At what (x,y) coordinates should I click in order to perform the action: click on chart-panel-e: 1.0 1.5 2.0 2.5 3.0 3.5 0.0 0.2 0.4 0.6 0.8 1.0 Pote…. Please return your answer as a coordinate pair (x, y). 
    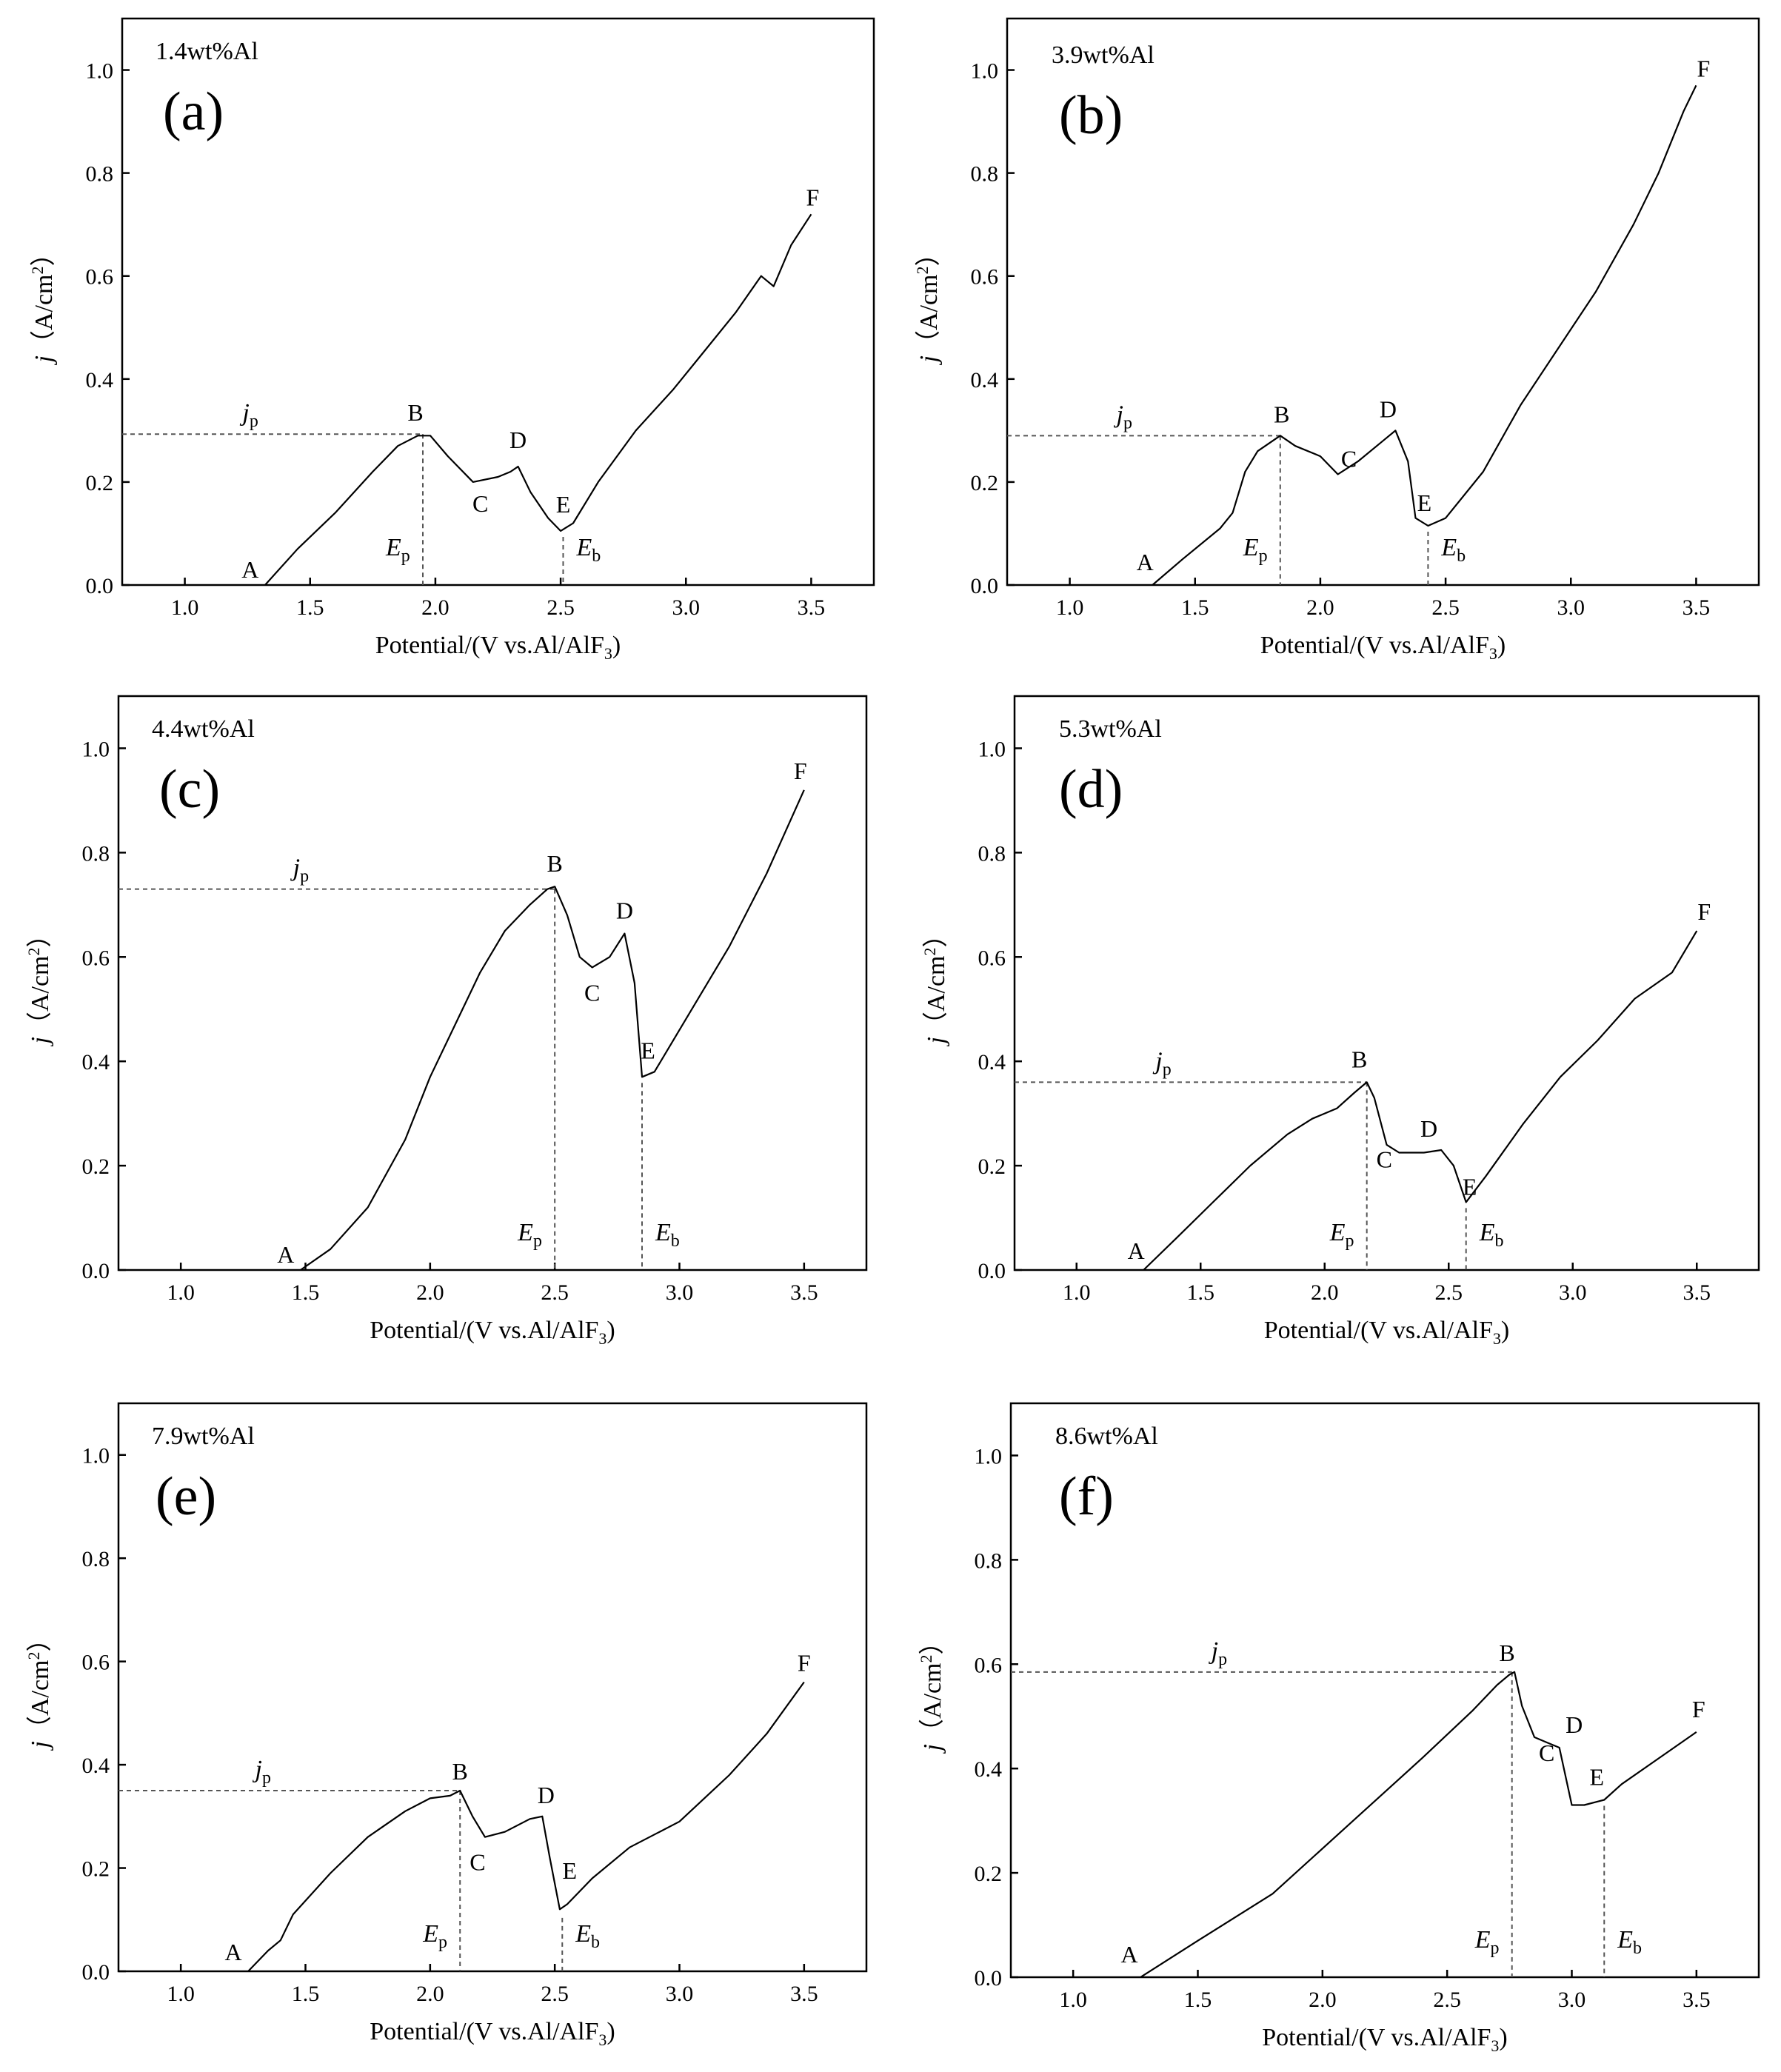
    Looking at the image, I should click on (446, 1725).